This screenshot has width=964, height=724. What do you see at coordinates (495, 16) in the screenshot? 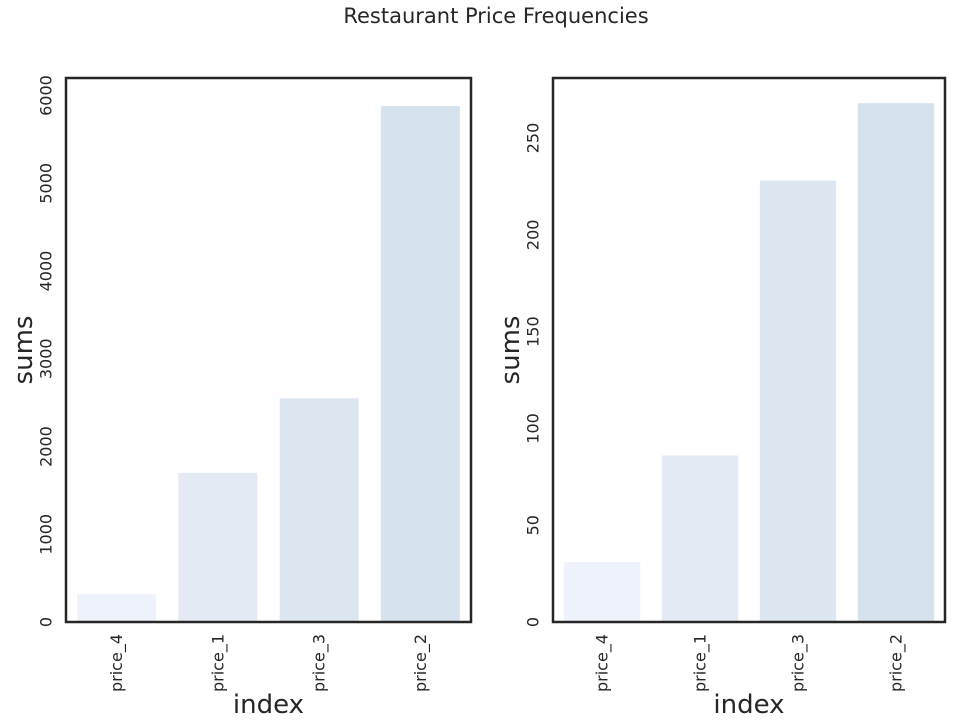
I see `figure-title: Restaurant Price Frequencies` at bounding box center [495, 16].